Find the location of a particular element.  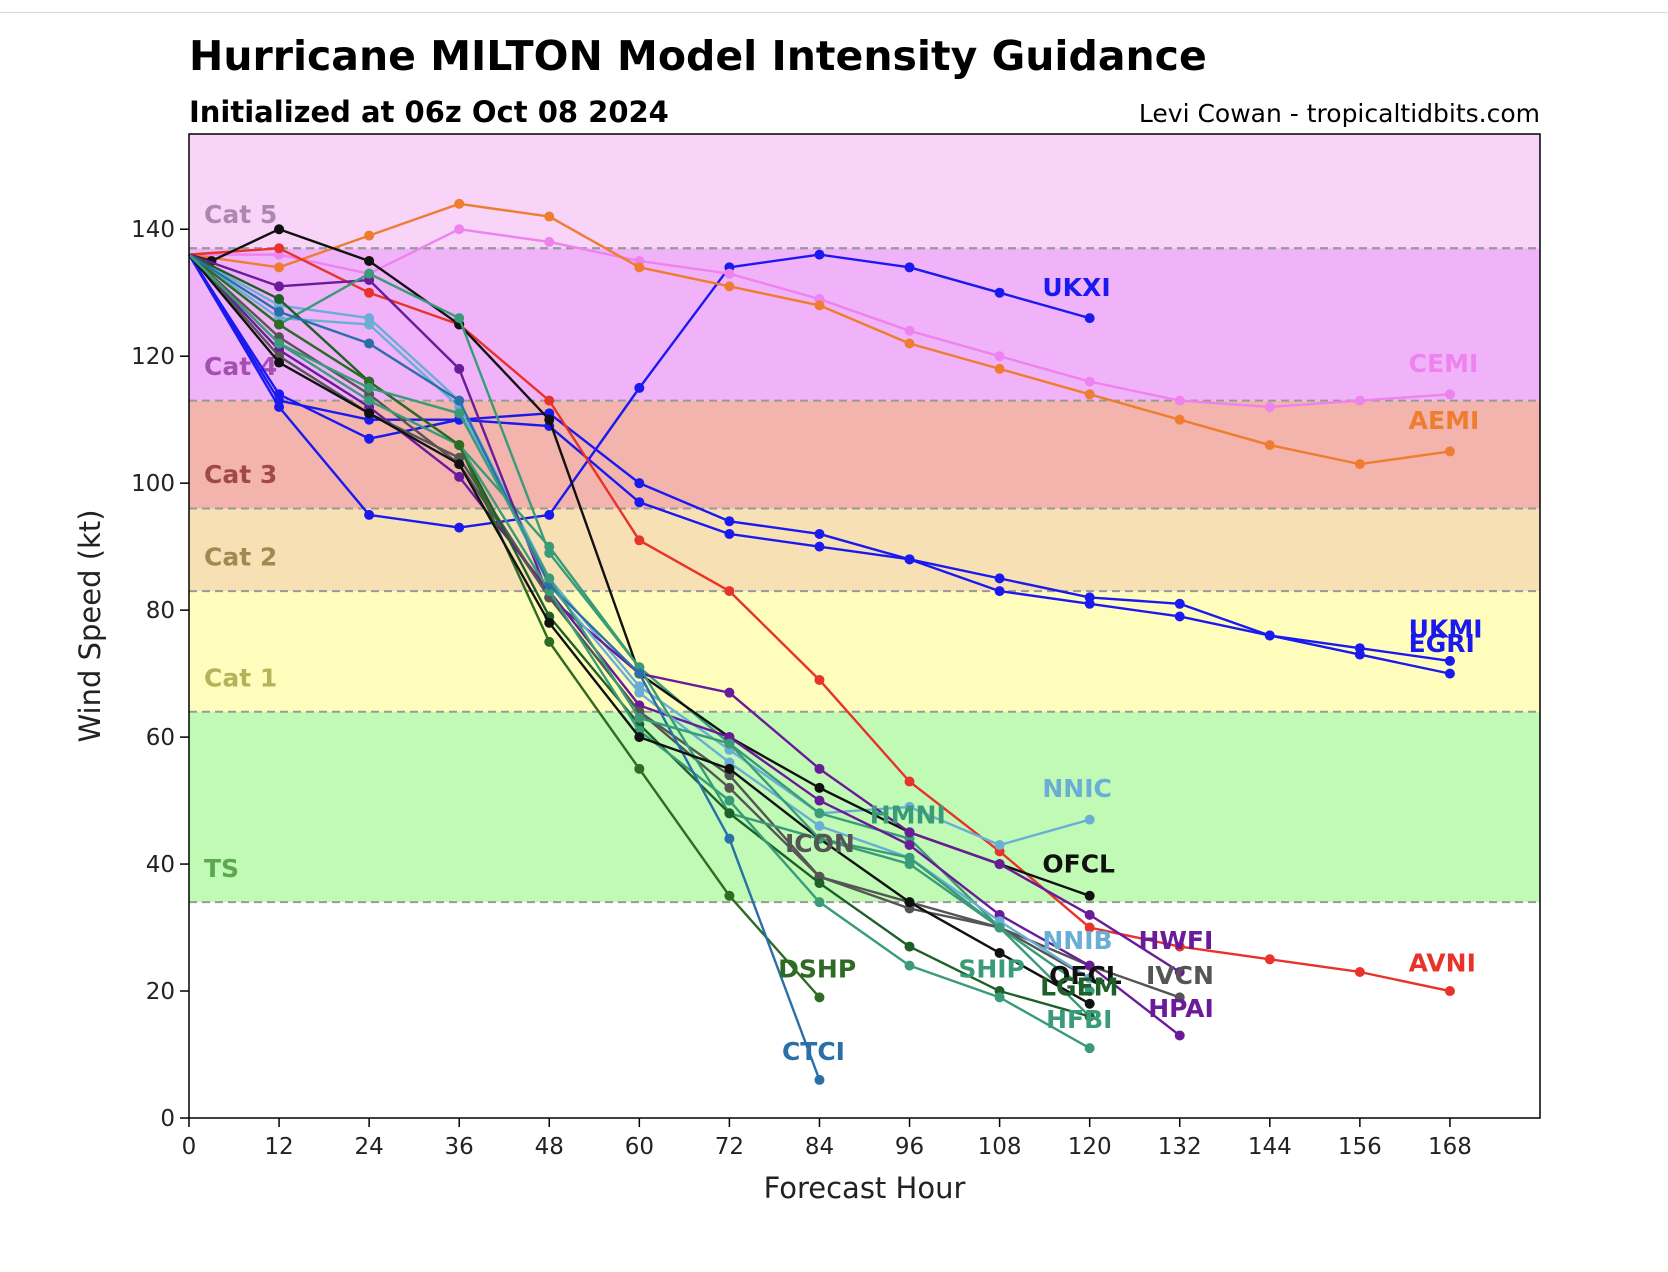

band-label-cat-1: Cat 1 is located at coordinates (240, 677).